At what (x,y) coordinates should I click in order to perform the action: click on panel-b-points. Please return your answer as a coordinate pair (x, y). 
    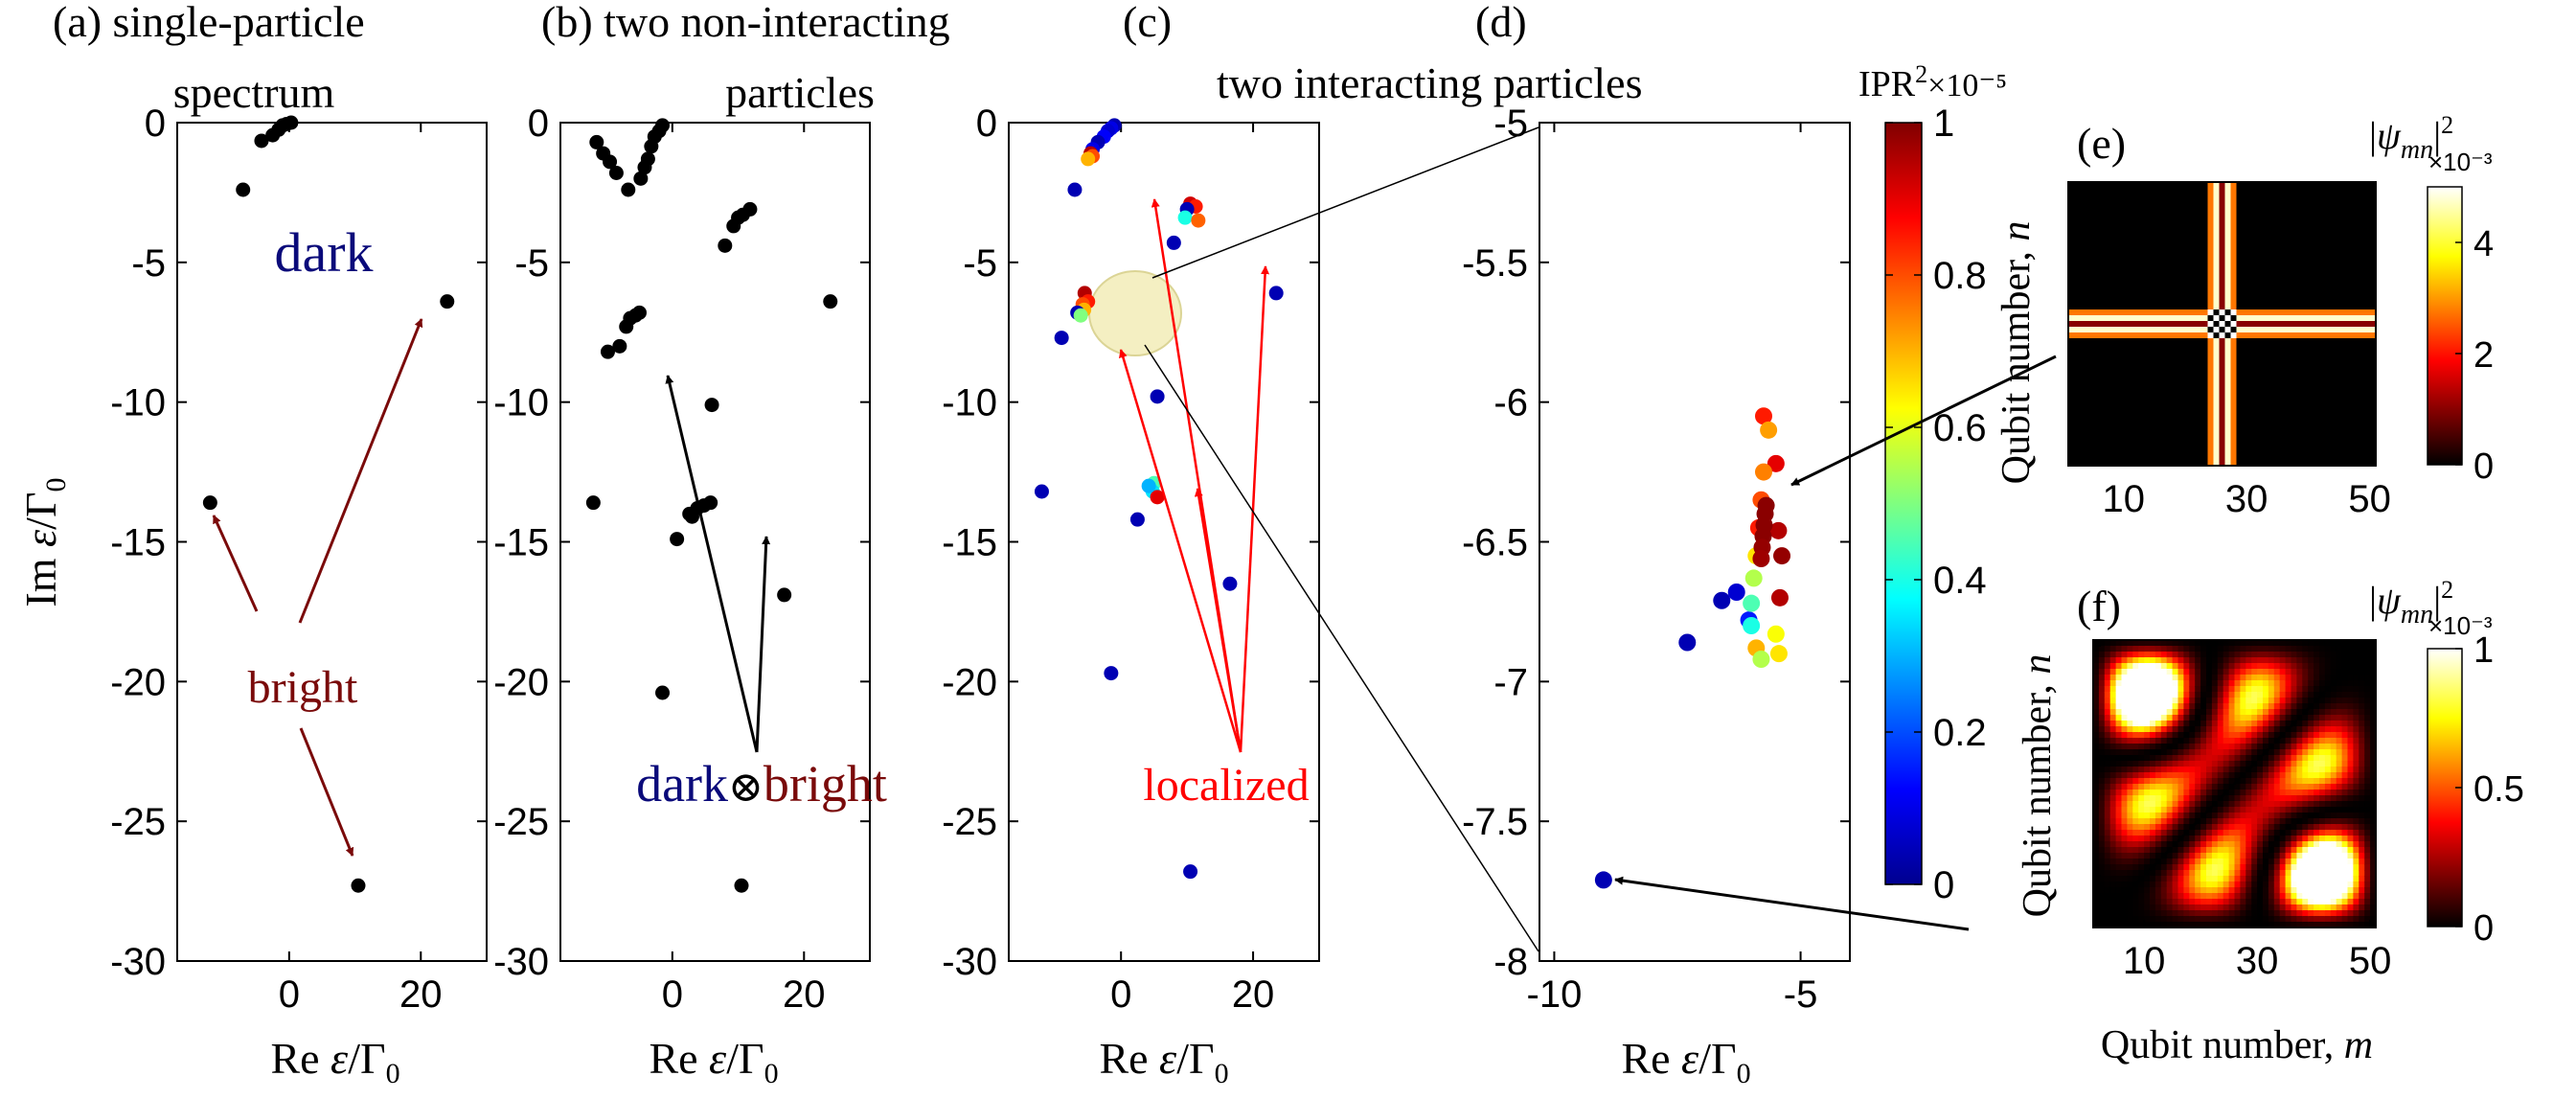
    Looking at the image, I should click on (712, 505).